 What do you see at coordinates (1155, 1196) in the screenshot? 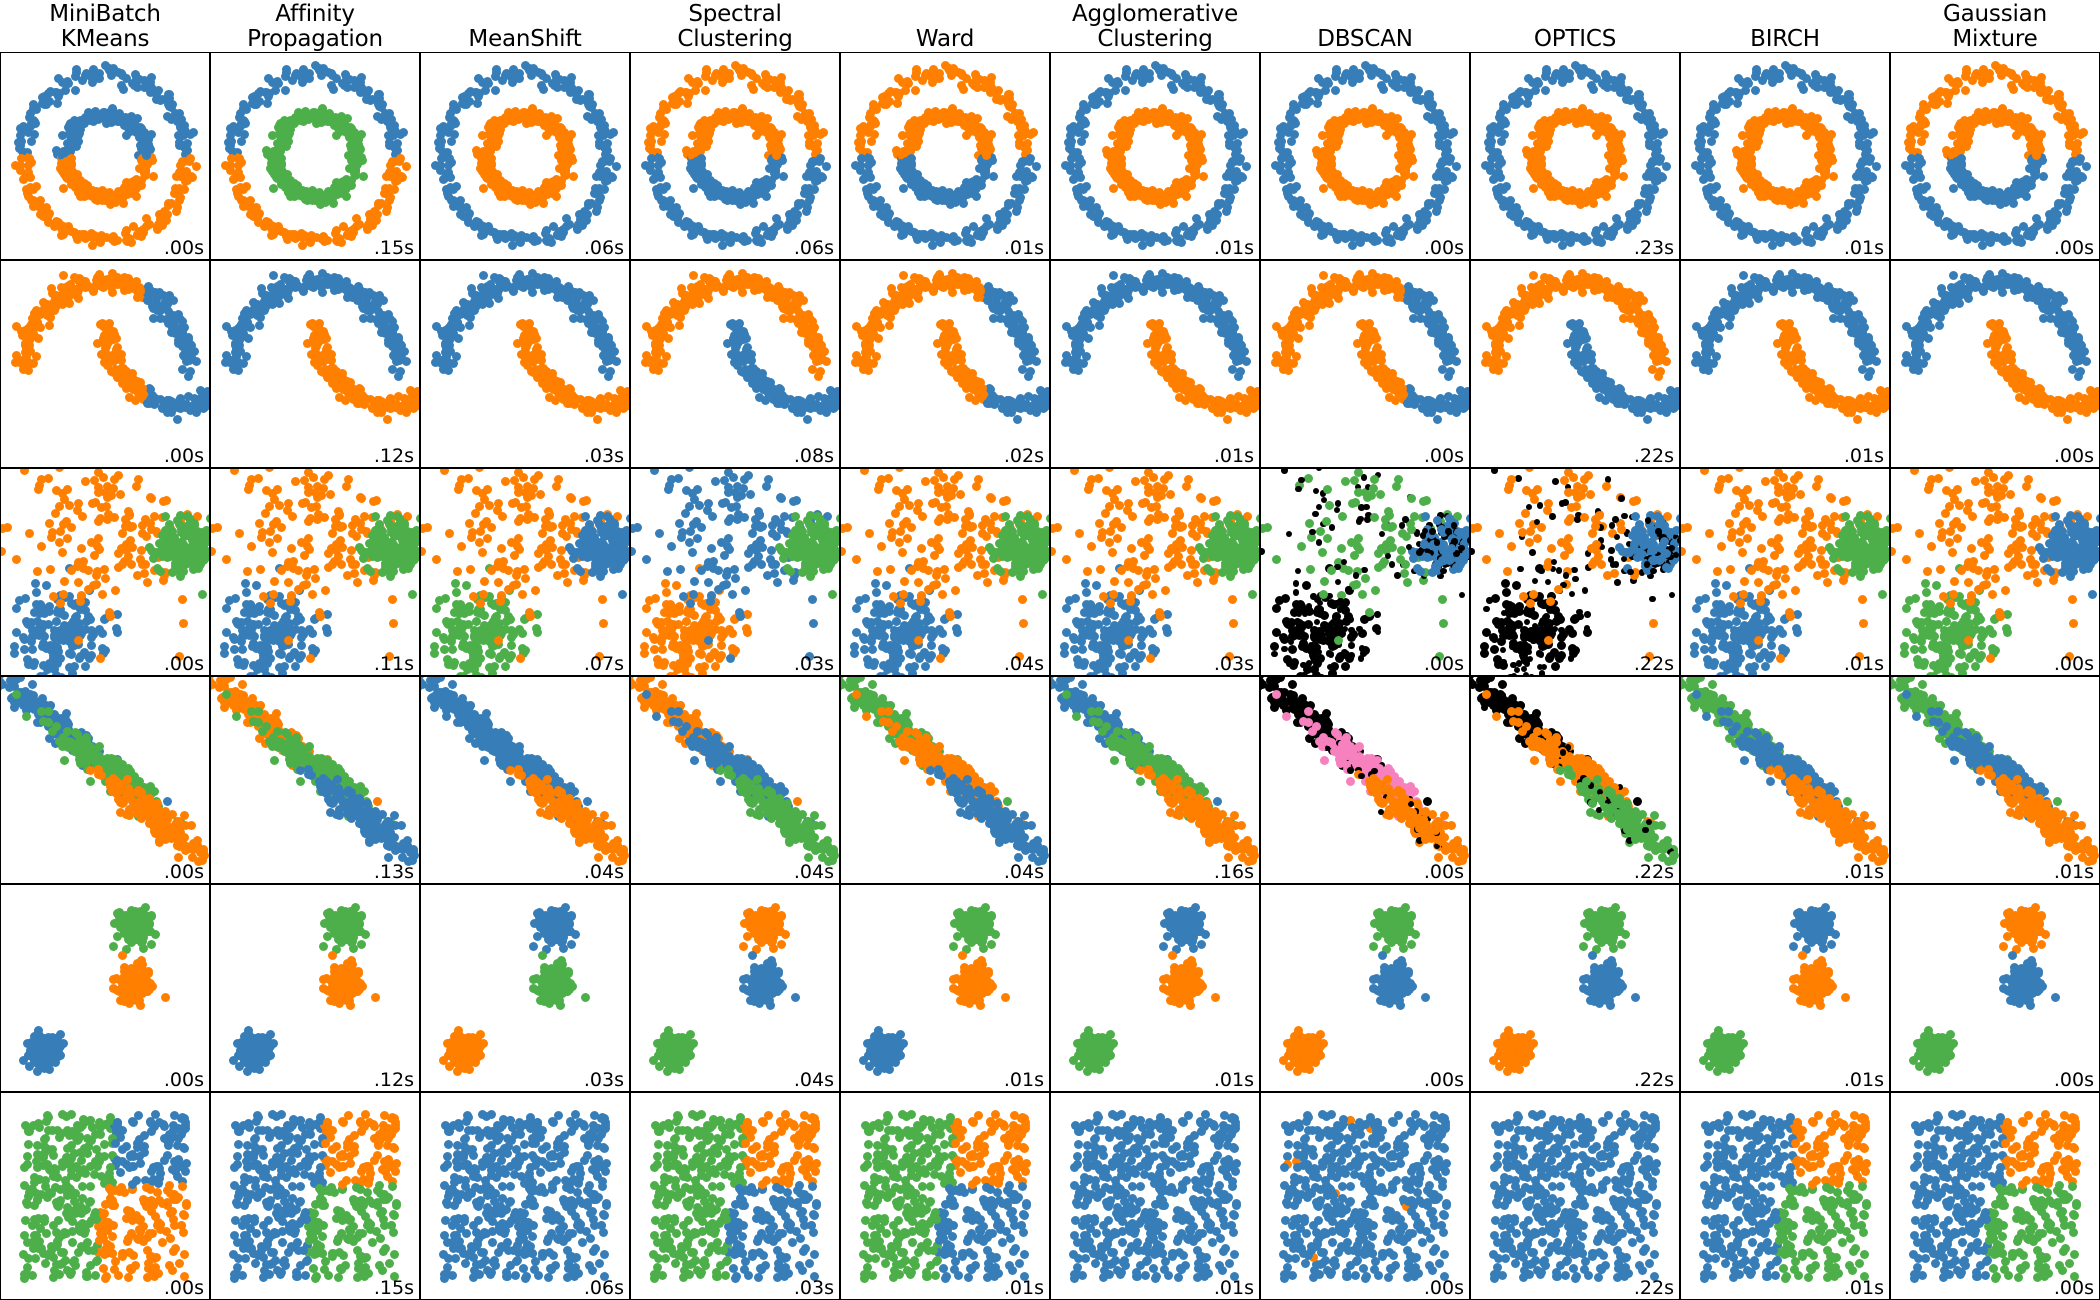
I see `panel-row-no-structure-agglomerative-clustering: .01s` at bounding box center [1155, 1196].